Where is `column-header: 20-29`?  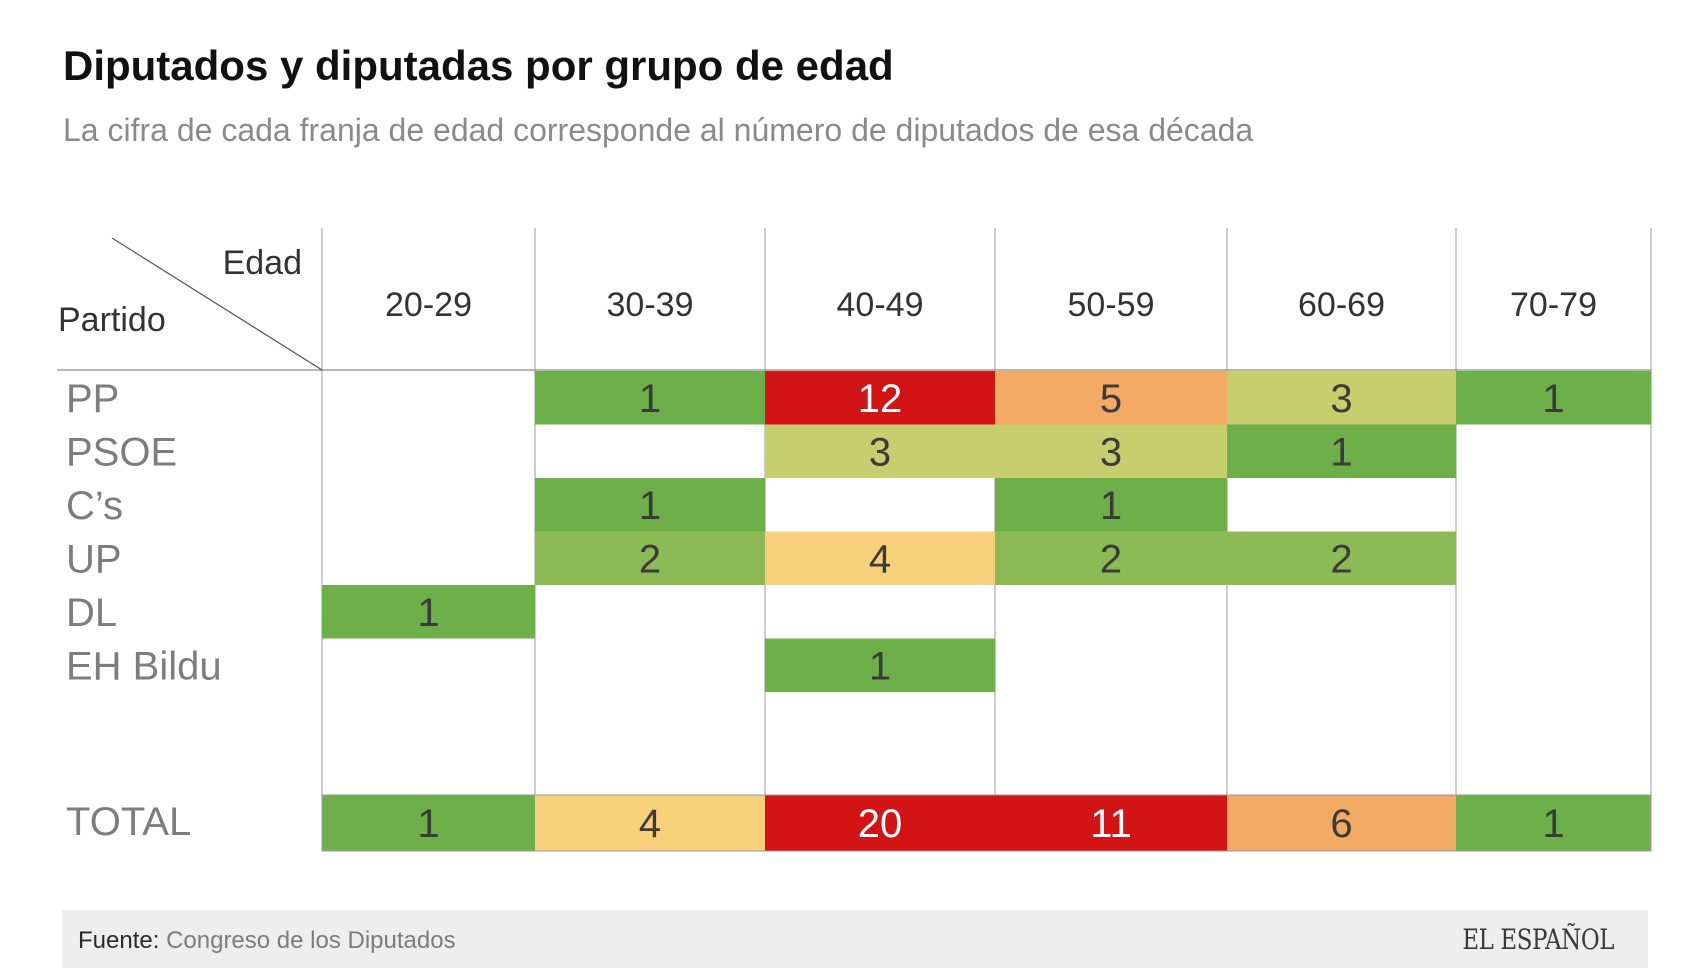 column-header: 20-29 is located at coordinates (428, 305).